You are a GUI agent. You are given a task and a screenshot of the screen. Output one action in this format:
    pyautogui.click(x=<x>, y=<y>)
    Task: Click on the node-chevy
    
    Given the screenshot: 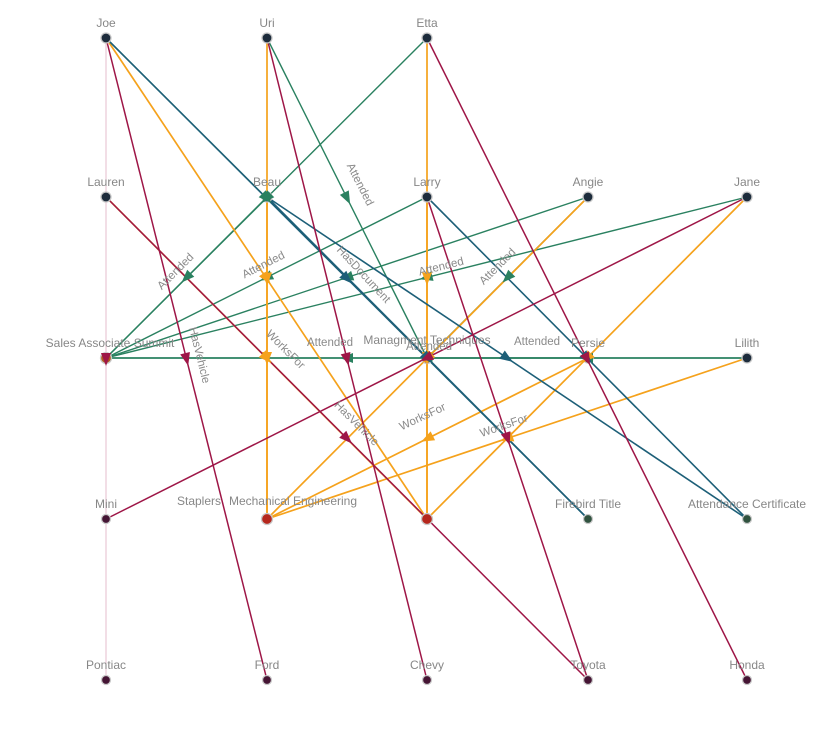 What is the action you would take?
    pyautogui.click(x=427, y=680)
    